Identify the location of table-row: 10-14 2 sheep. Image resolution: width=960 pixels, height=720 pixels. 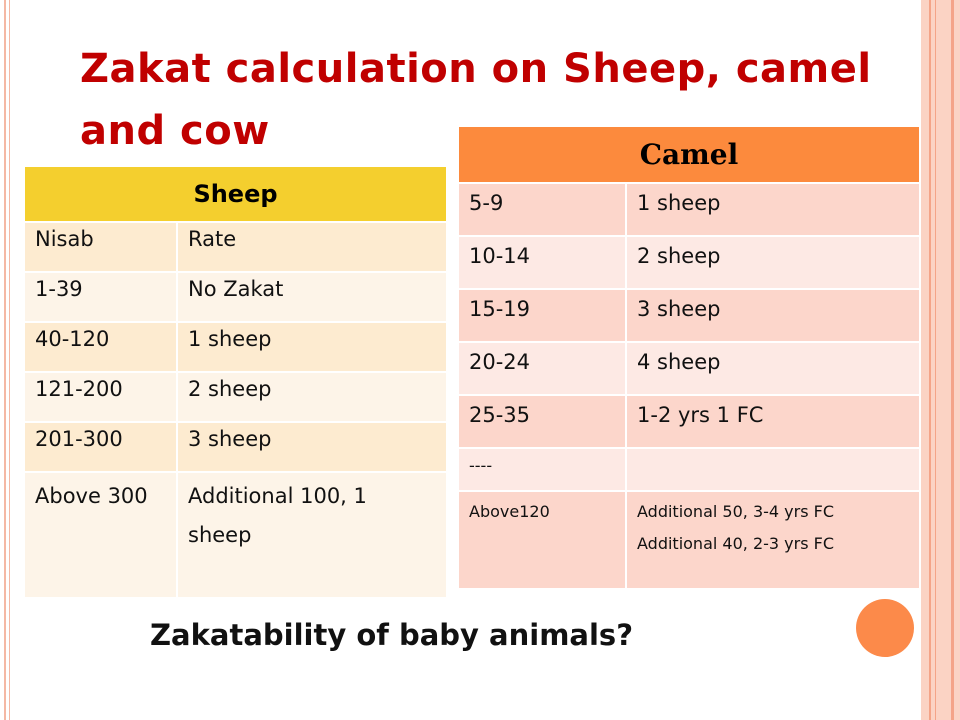
(689, 262).